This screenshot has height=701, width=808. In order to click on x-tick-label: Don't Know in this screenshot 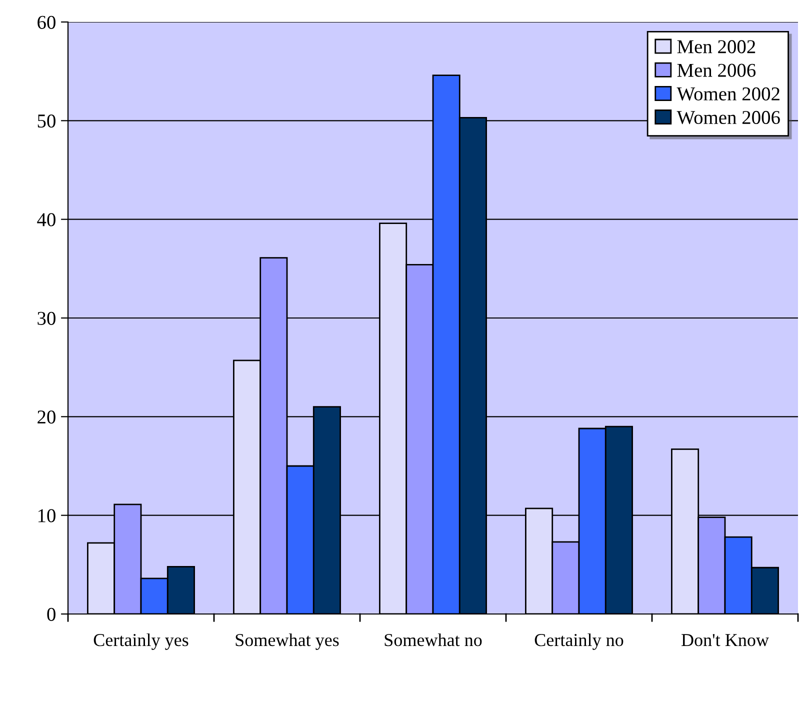, I will do `click(725, 640)`.